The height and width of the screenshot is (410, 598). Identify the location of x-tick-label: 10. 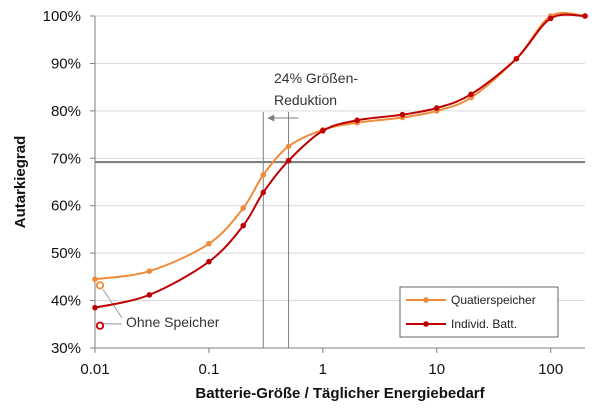
(436, 369).